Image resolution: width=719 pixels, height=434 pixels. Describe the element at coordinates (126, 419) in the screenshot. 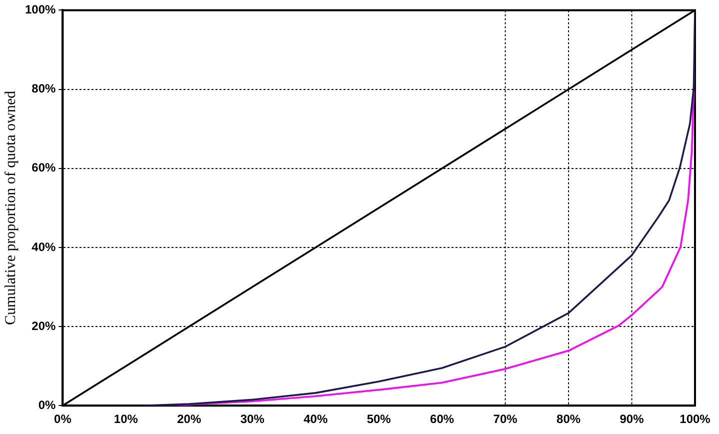

I see `x-tick-label: 10%` at that location.